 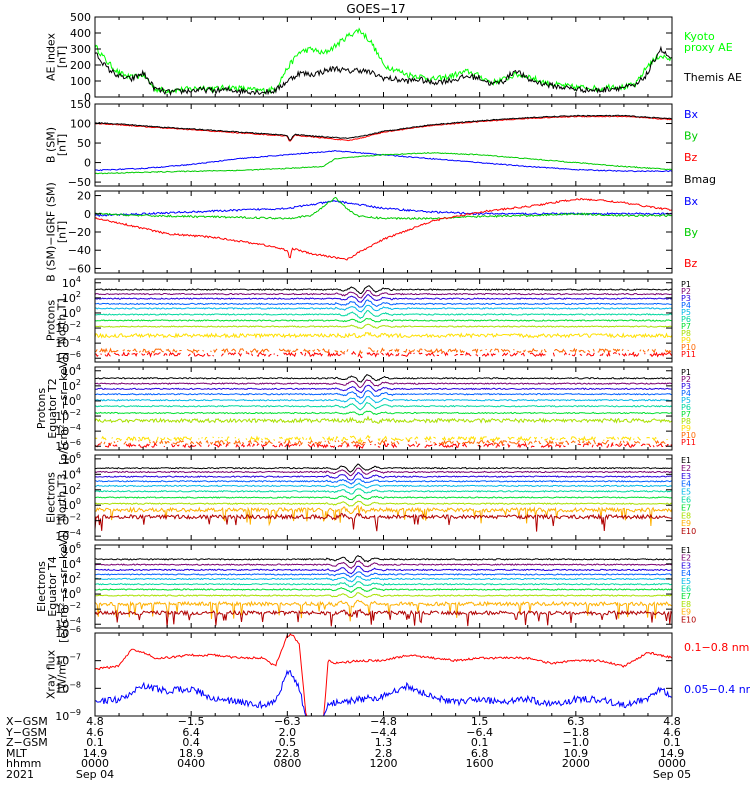 What do you see at coordinates (79, 268) in the screenshot?
I see `y-tick-label: −60` at bounding box center [79, 268].